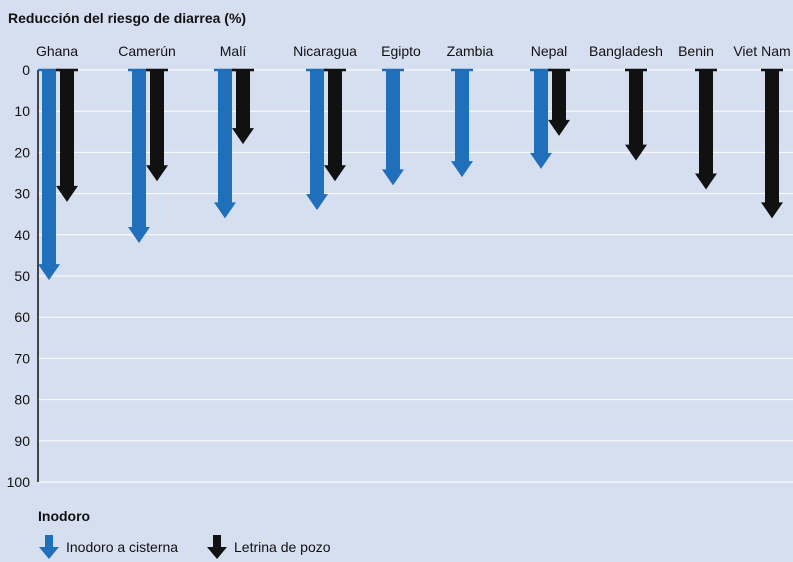 Image resolution: width=793 pixels, height=562 pixels. What do you see at coordinates (22, 152) in the screenshot?
I see `y-tick-label: 20` at bounding box center [22, 152].